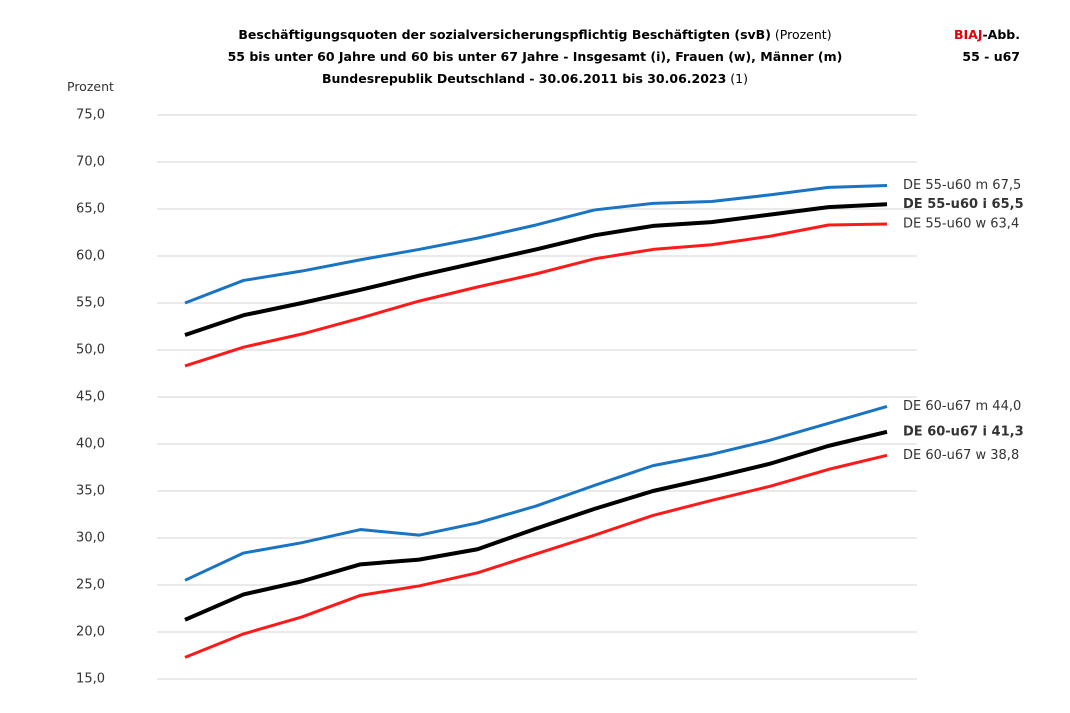 The image size is (1070, 713). What do you see at coordinates (90, 162) in the screenshot?
I see `y-tick-label: 70,0` at bounding box center [90, 162].